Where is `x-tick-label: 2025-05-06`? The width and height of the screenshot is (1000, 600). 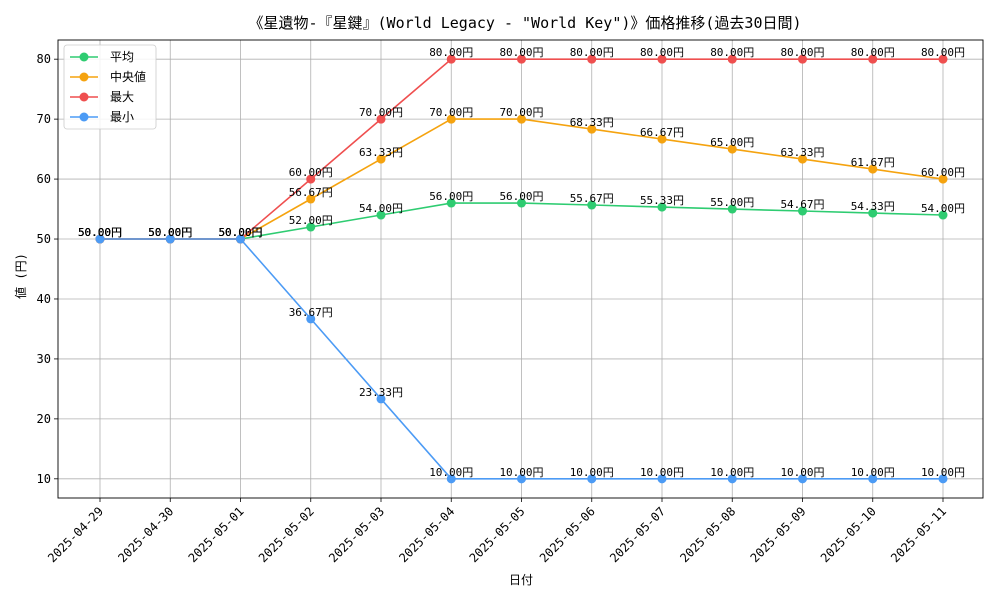
x-tick-label: 2025-05-06 is located at coordinates (567, 534).